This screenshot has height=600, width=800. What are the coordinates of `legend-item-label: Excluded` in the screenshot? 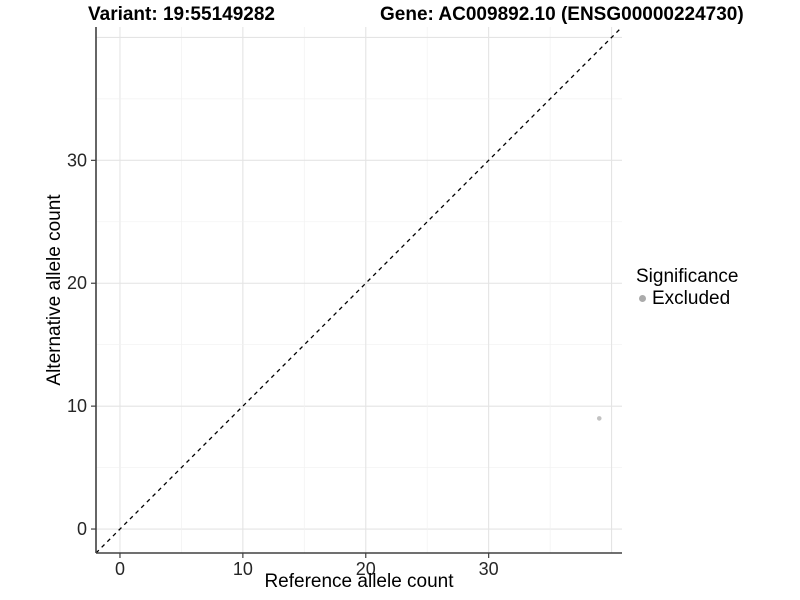 It's located at (691, 298).